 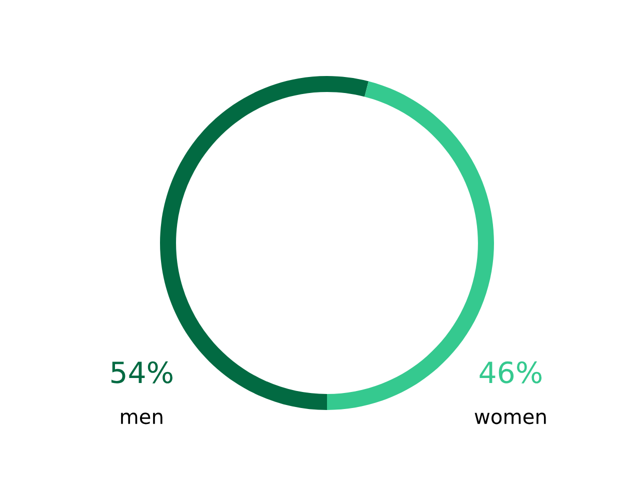 I want to click on slice-label: women, so click(x=510, y=418).